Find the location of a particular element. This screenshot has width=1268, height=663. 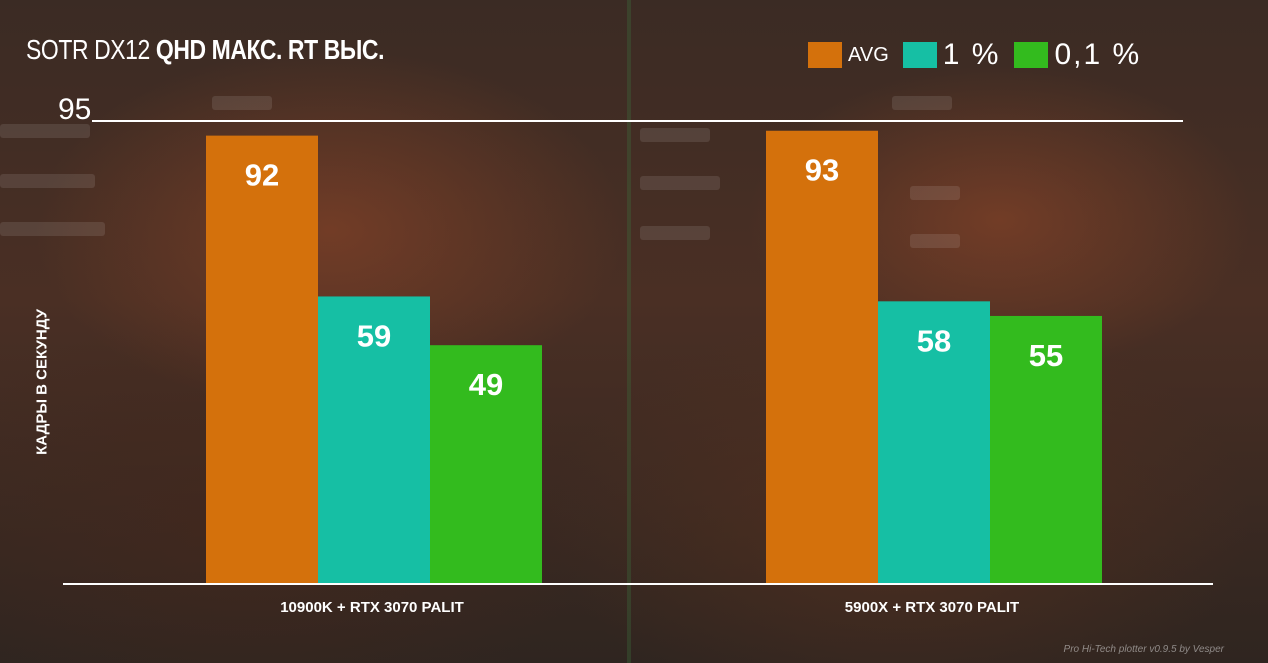

legend-swatch-avg is located at coordinates (825, 55).